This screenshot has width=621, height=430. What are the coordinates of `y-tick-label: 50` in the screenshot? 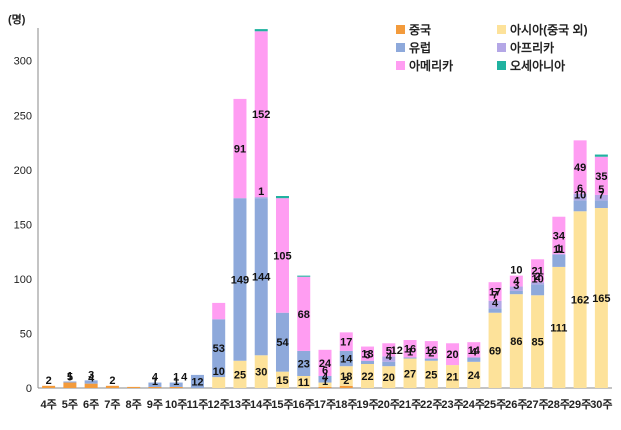 It's located at (26, 334).